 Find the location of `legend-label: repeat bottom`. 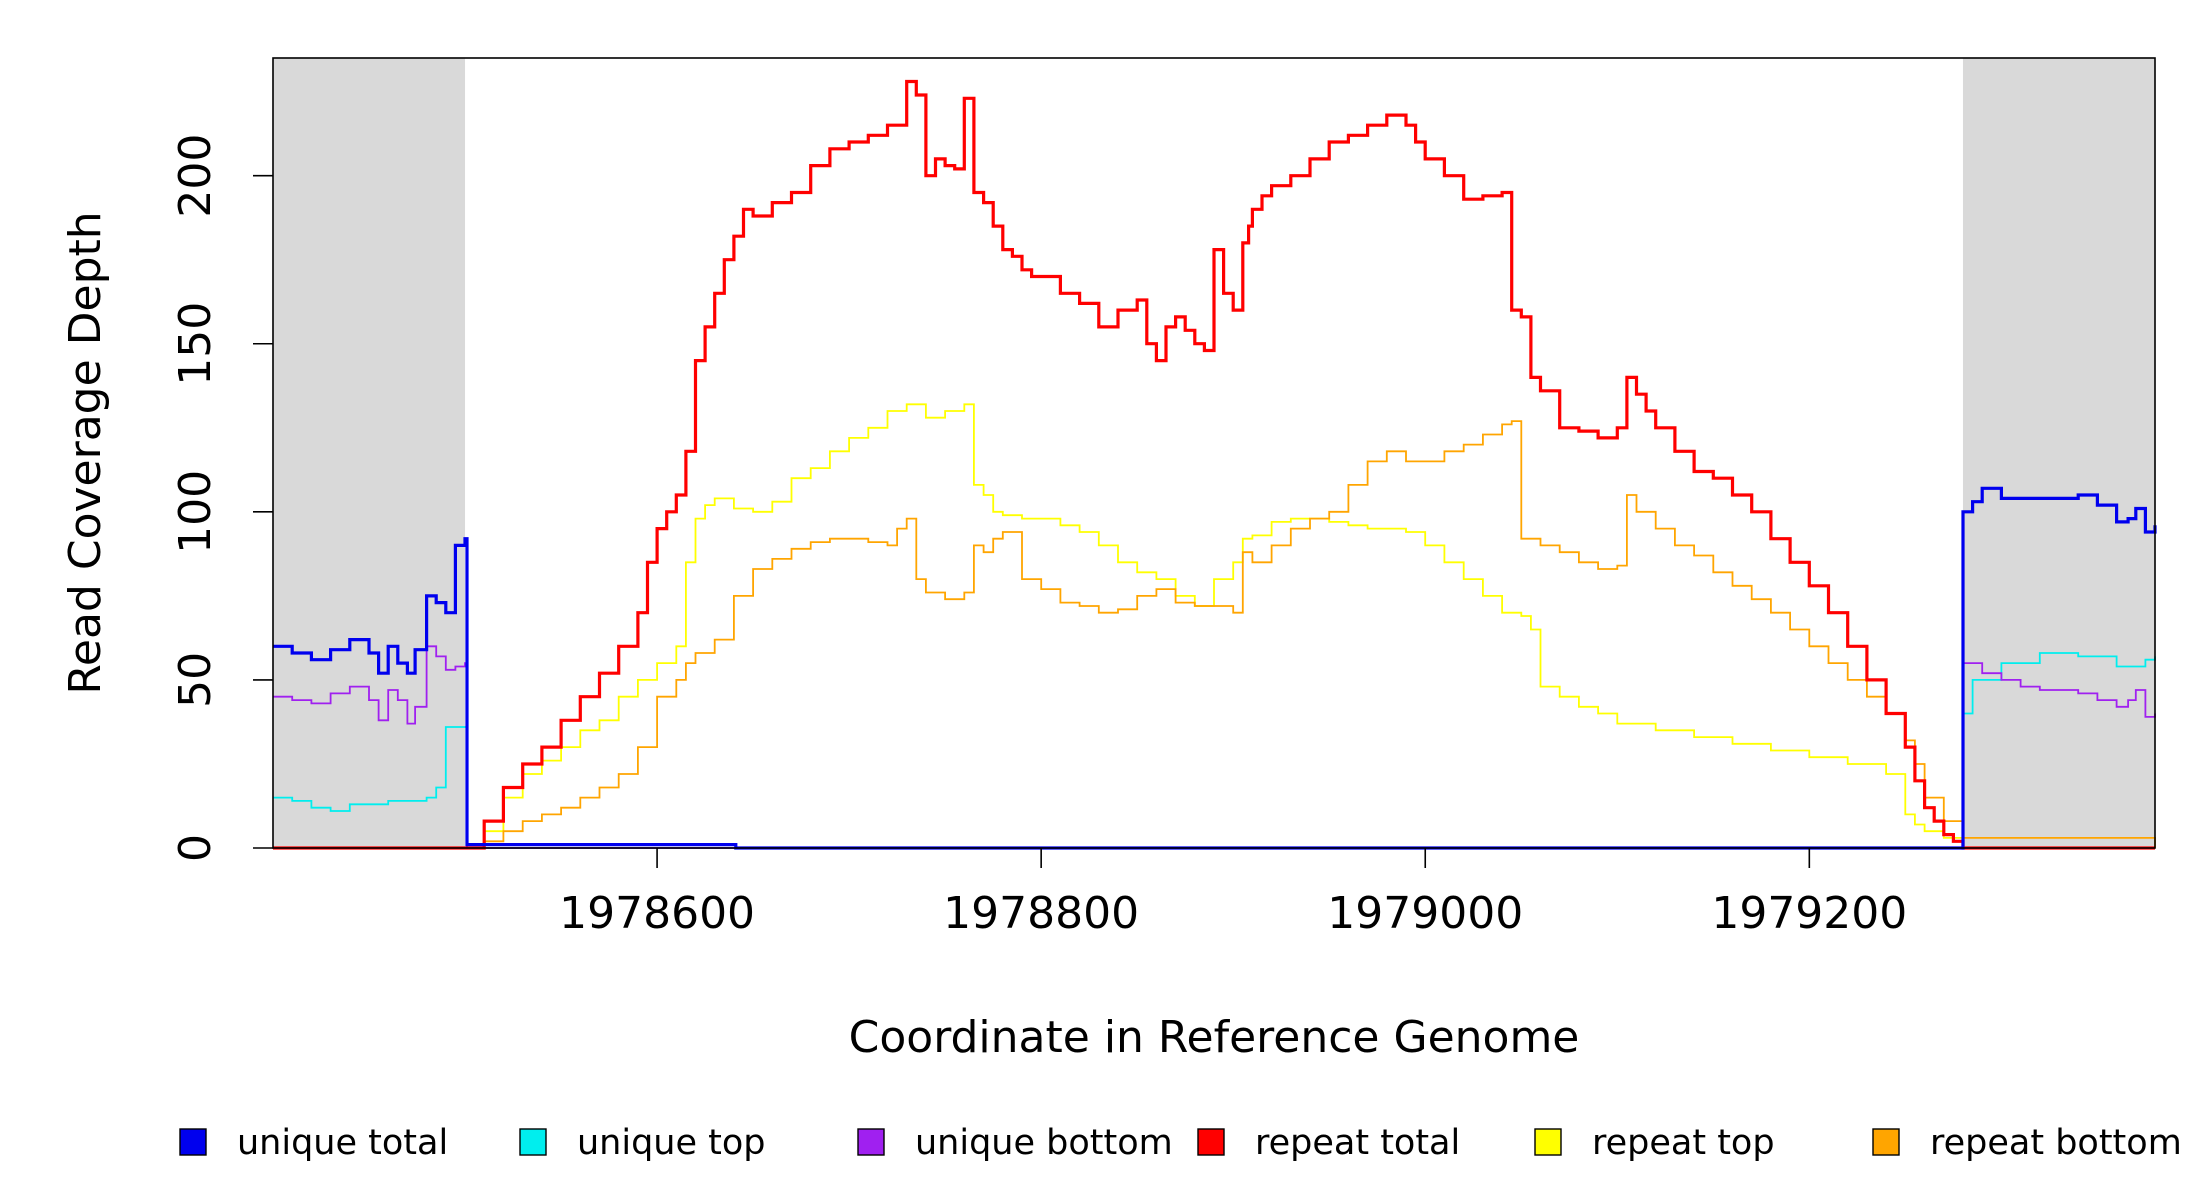

legend-label: repeat bottom is located at coordinates (2056, 1143).